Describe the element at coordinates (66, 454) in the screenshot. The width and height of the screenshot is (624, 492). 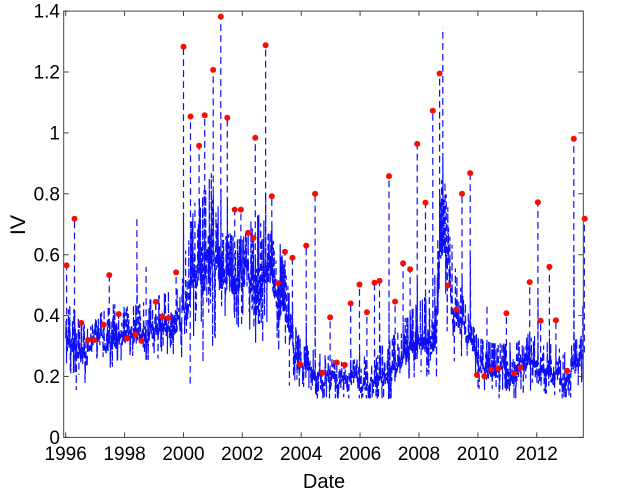
I see `svg-text: 1996` at that location.